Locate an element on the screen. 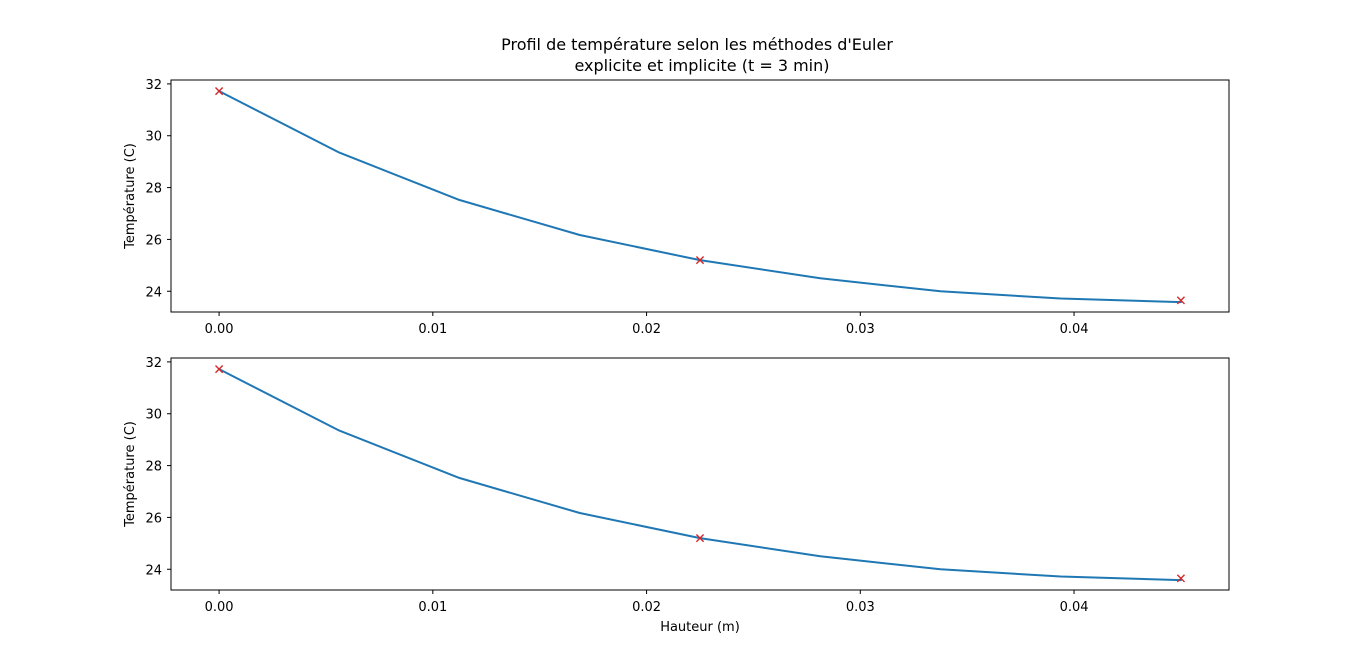 This screenshot has height=663, width=1366. x-axis-label: Hauteur (m) is located at coordinates (700, 627).